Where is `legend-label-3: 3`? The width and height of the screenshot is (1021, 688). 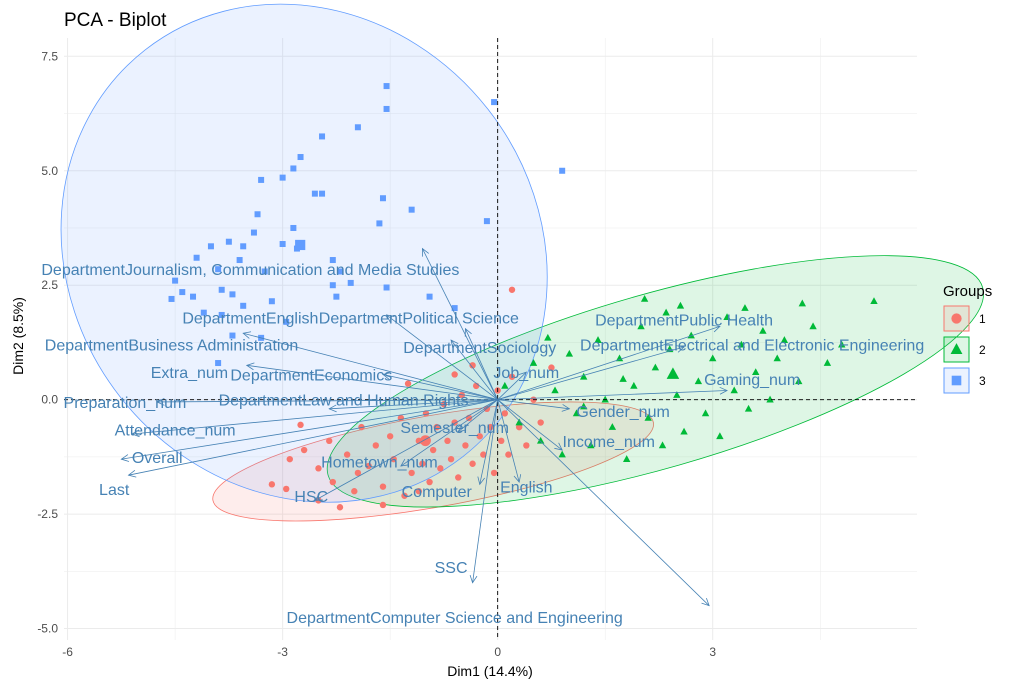
legend-label-3: 3 is located at coordinates (982, 381).